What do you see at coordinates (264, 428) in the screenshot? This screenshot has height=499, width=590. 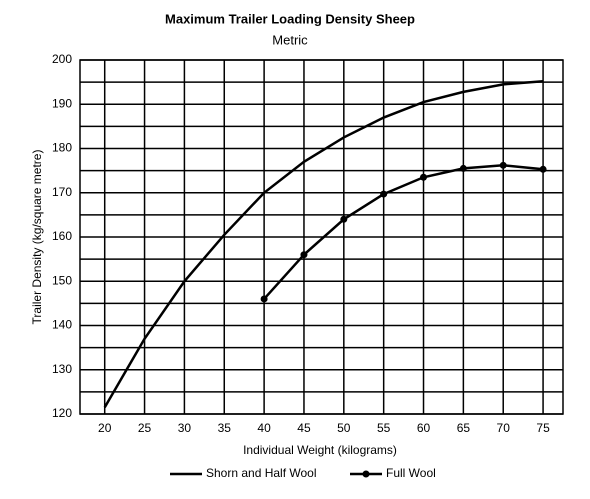 I see `x-tick-label: 40` at bounding box center [264, 428].